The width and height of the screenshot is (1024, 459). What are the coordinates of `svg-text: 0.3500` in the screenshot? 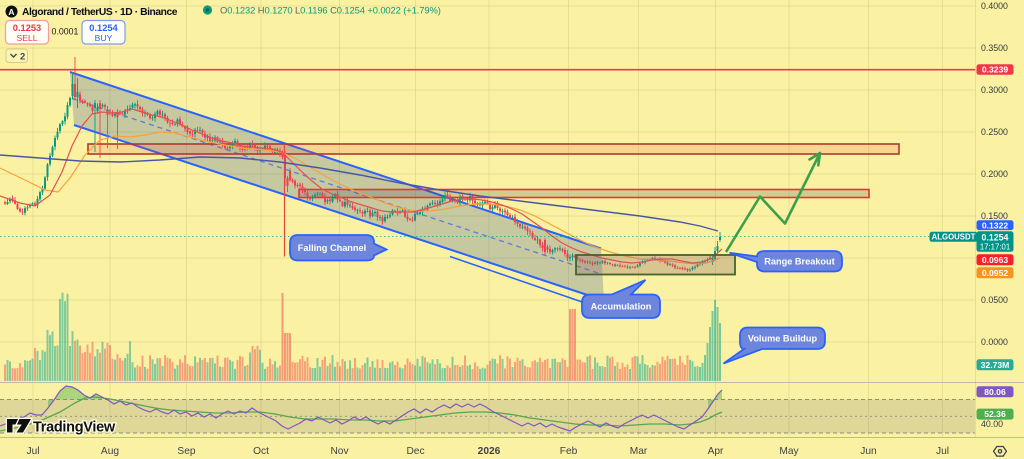 It's located at (994, 48).